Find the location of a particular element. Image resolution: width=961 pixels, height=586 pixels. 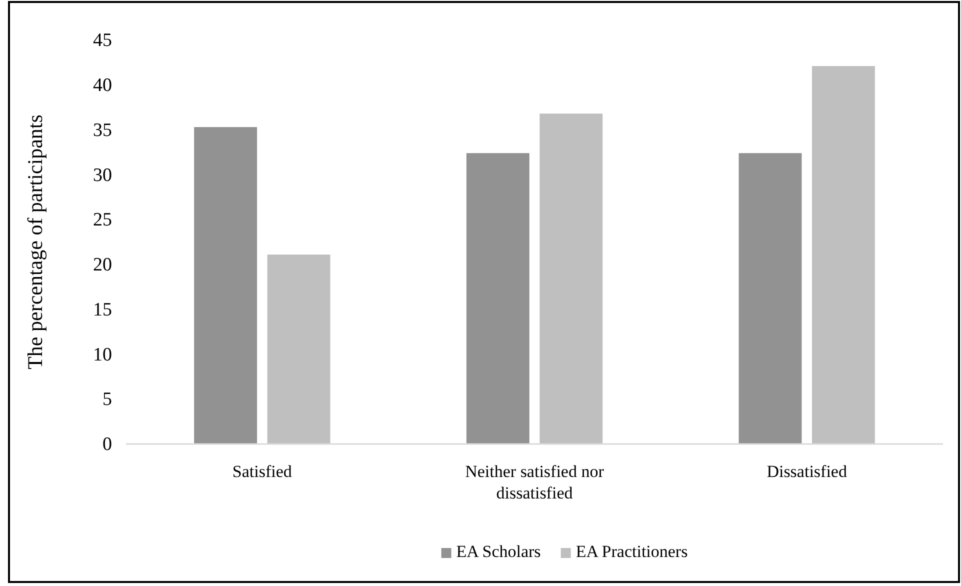

y-axis-title: The percentage of participants is located at coordinates (35, 242).